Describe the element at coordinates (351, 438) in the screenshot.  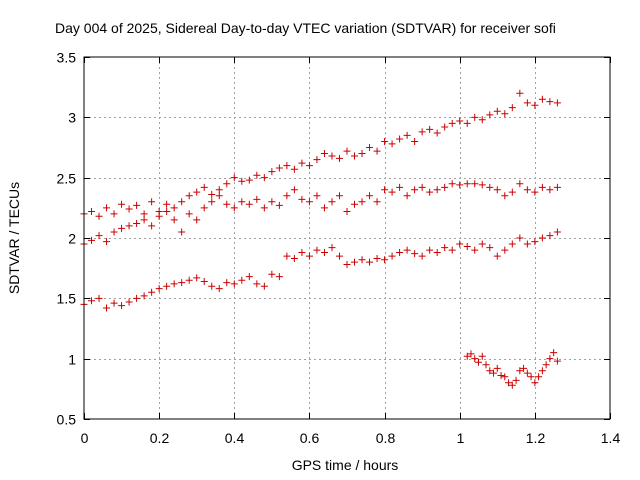
I see `x-tick-labels: 0 0.2 0.4 0.6 0.8 1 1.2 1.4` at that location.